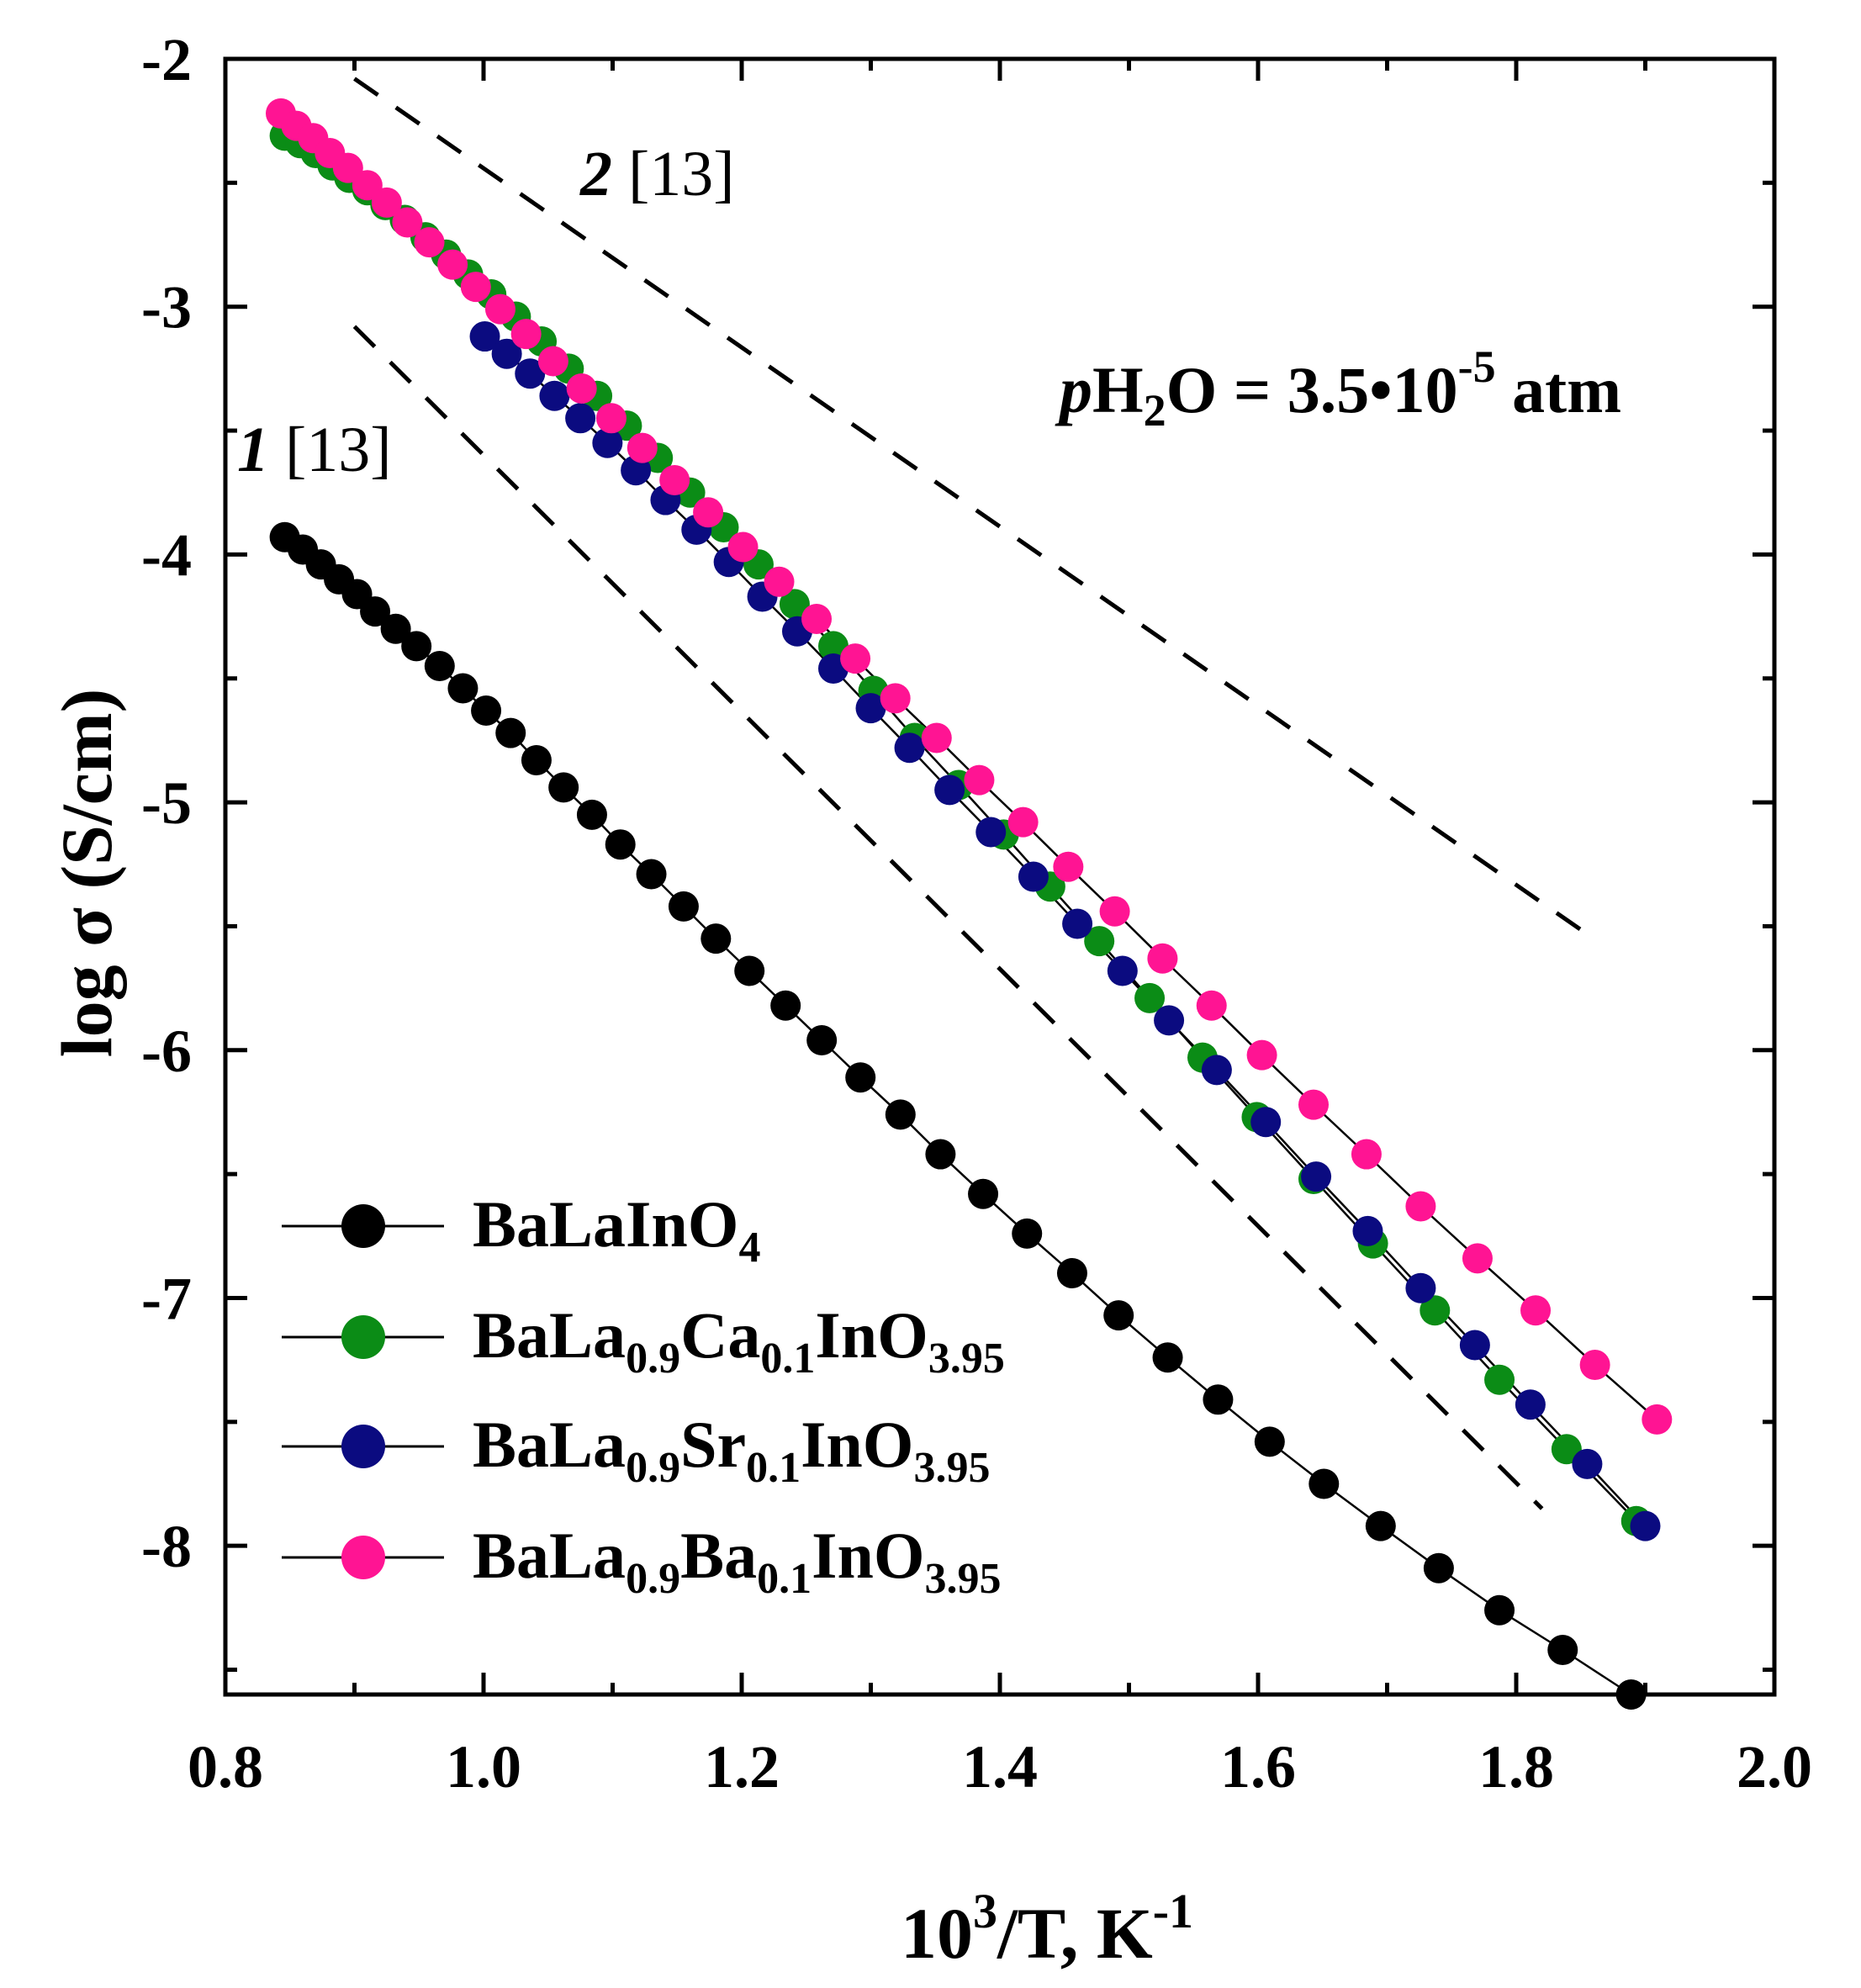  I want to click on reference-label-2: 2 [13], so click(657, 174).